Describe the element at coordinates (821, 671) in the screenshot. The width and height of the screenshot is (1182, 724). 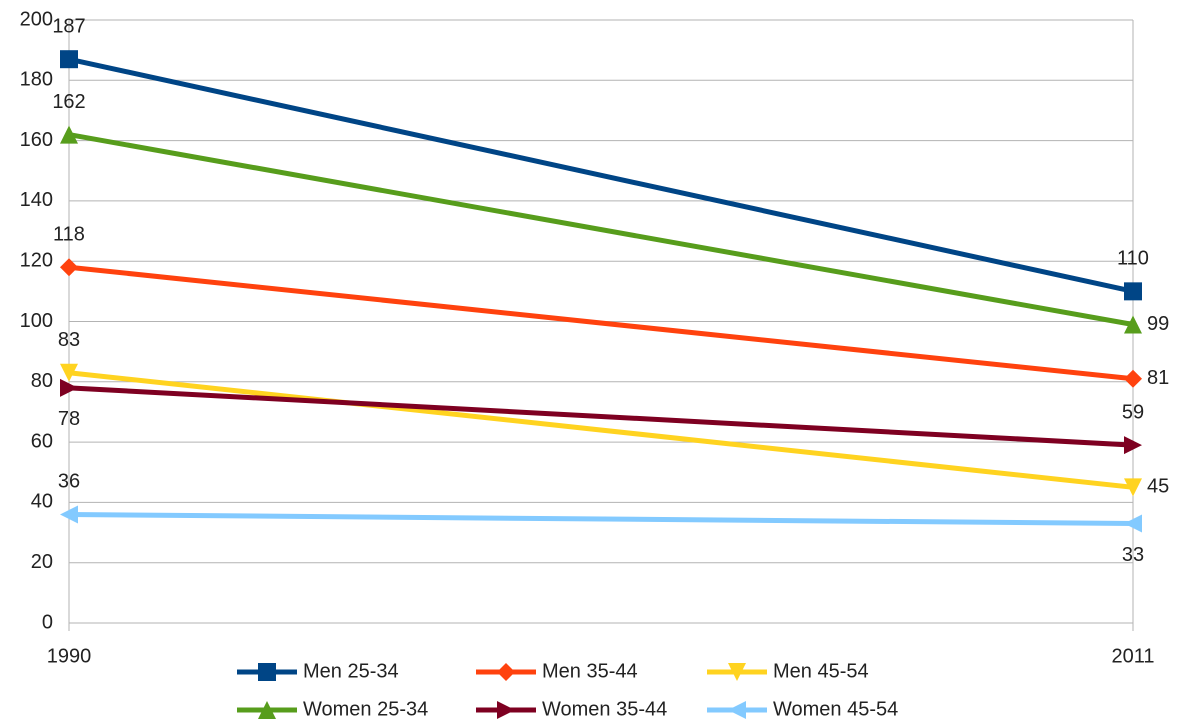
I see `legend-label: Men 45-54` at that location.